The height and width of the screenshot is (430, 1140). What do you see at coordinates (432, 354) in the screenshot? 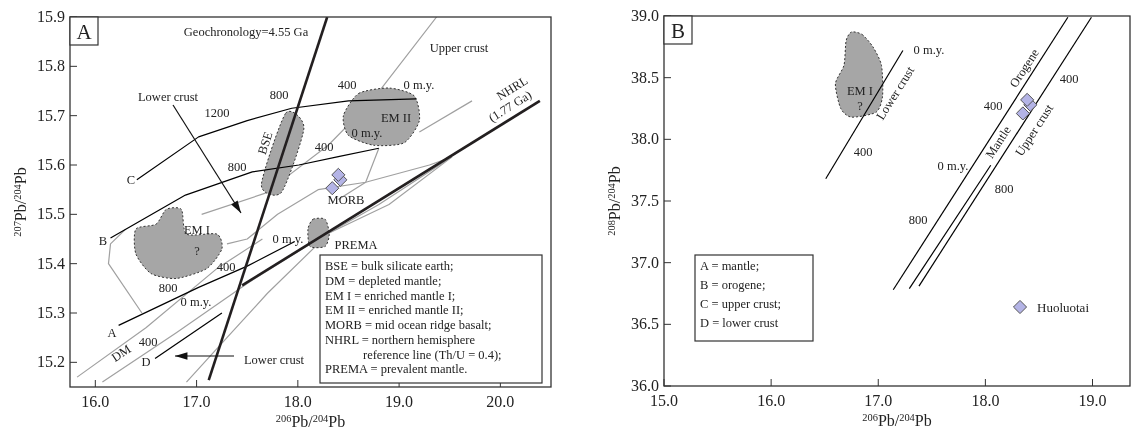
I see `annotation: reference line (Th/U = 0.4);` at bounding box center [432, 354].